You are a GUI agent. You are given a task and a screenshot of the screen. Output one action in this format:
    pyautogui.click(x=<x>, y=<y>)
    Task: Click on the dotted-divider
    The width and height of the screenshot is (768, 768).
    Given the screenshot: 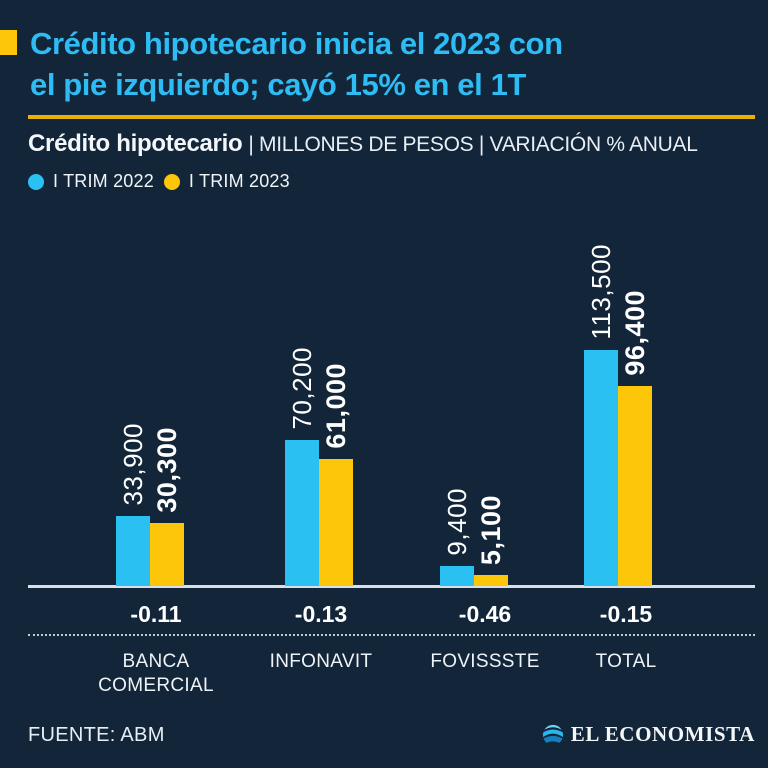 What is the action you would take?
    pyautogui.click(x=391, y=635)
    